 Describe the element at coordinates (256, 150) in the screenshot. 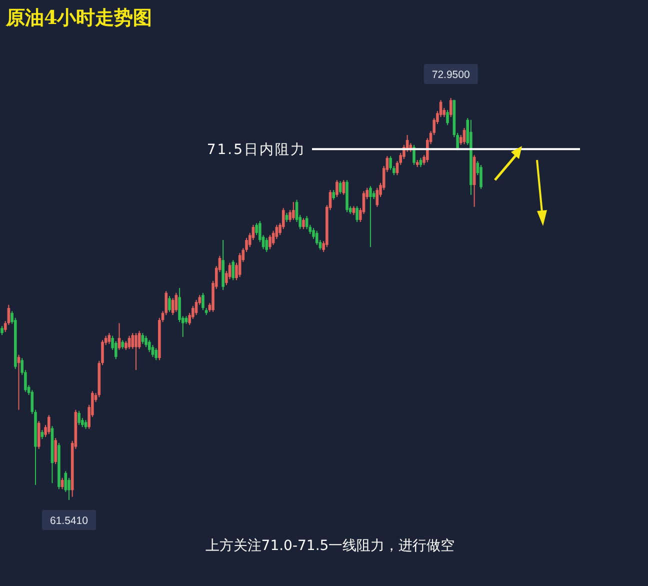

I see `ref-line-label: 71.5日内阻力` at that location.